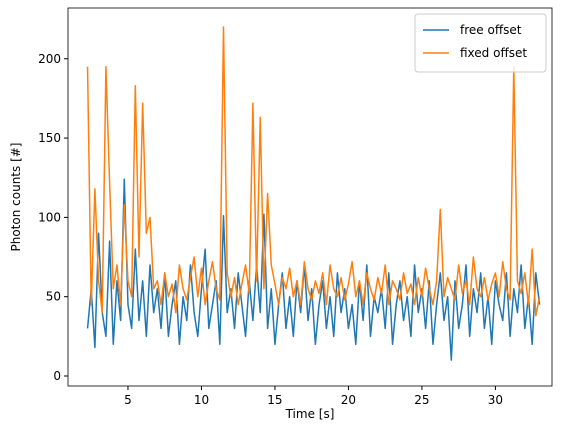  I want to click on x-axis-label: Time [s], so click(310, 414).